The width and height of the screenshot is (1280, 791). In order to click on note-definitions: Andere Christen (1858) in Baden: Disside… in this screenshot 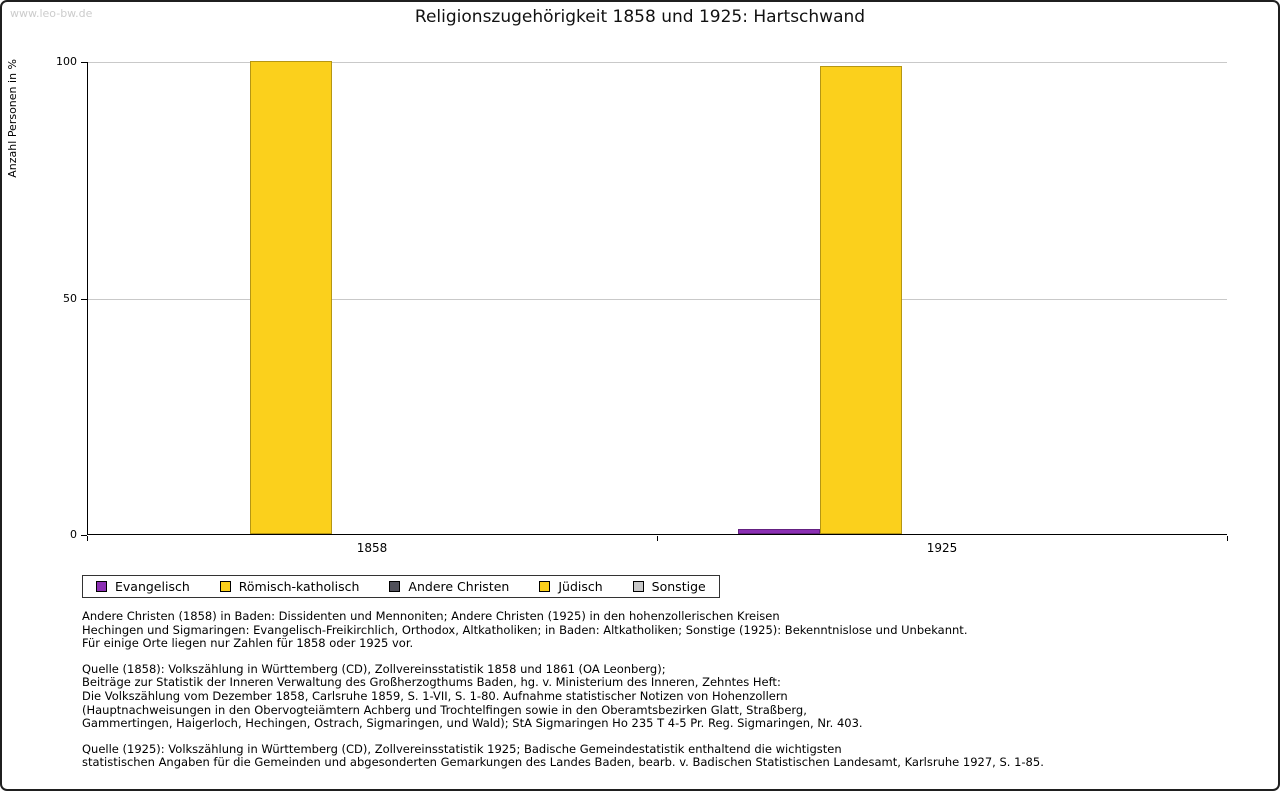, I will do `click(525, 630)`.